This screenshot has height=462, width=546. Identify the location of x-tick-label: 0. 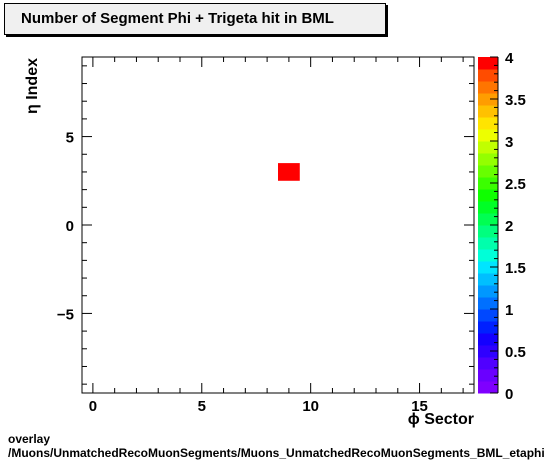
(93, 406).